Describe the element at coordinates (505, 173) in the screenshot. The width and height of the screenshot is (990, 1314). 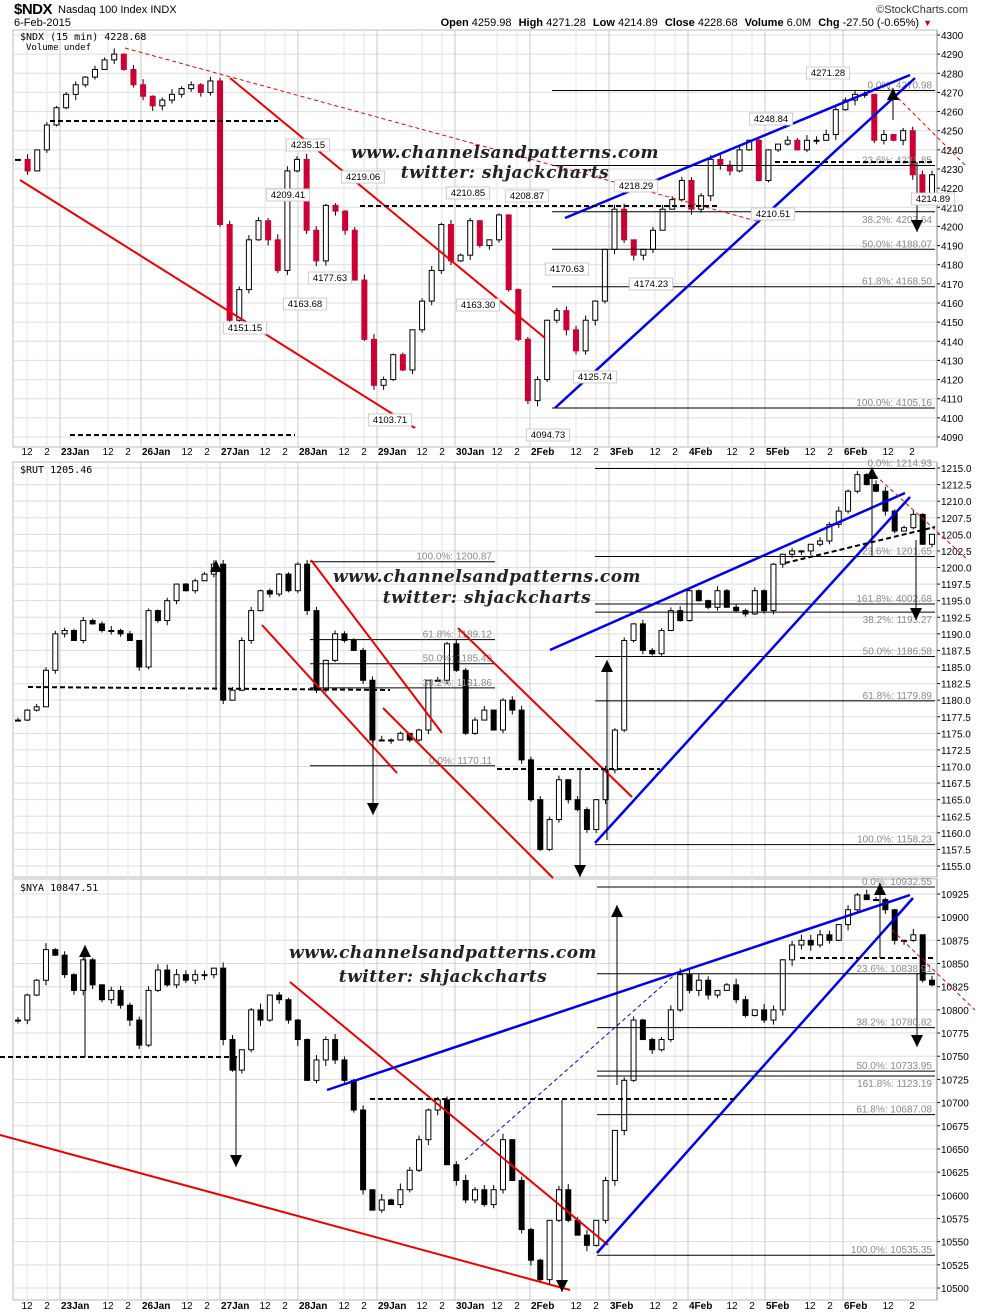
I see `watermark-twitter: twitter: shjackcharts` at that location.